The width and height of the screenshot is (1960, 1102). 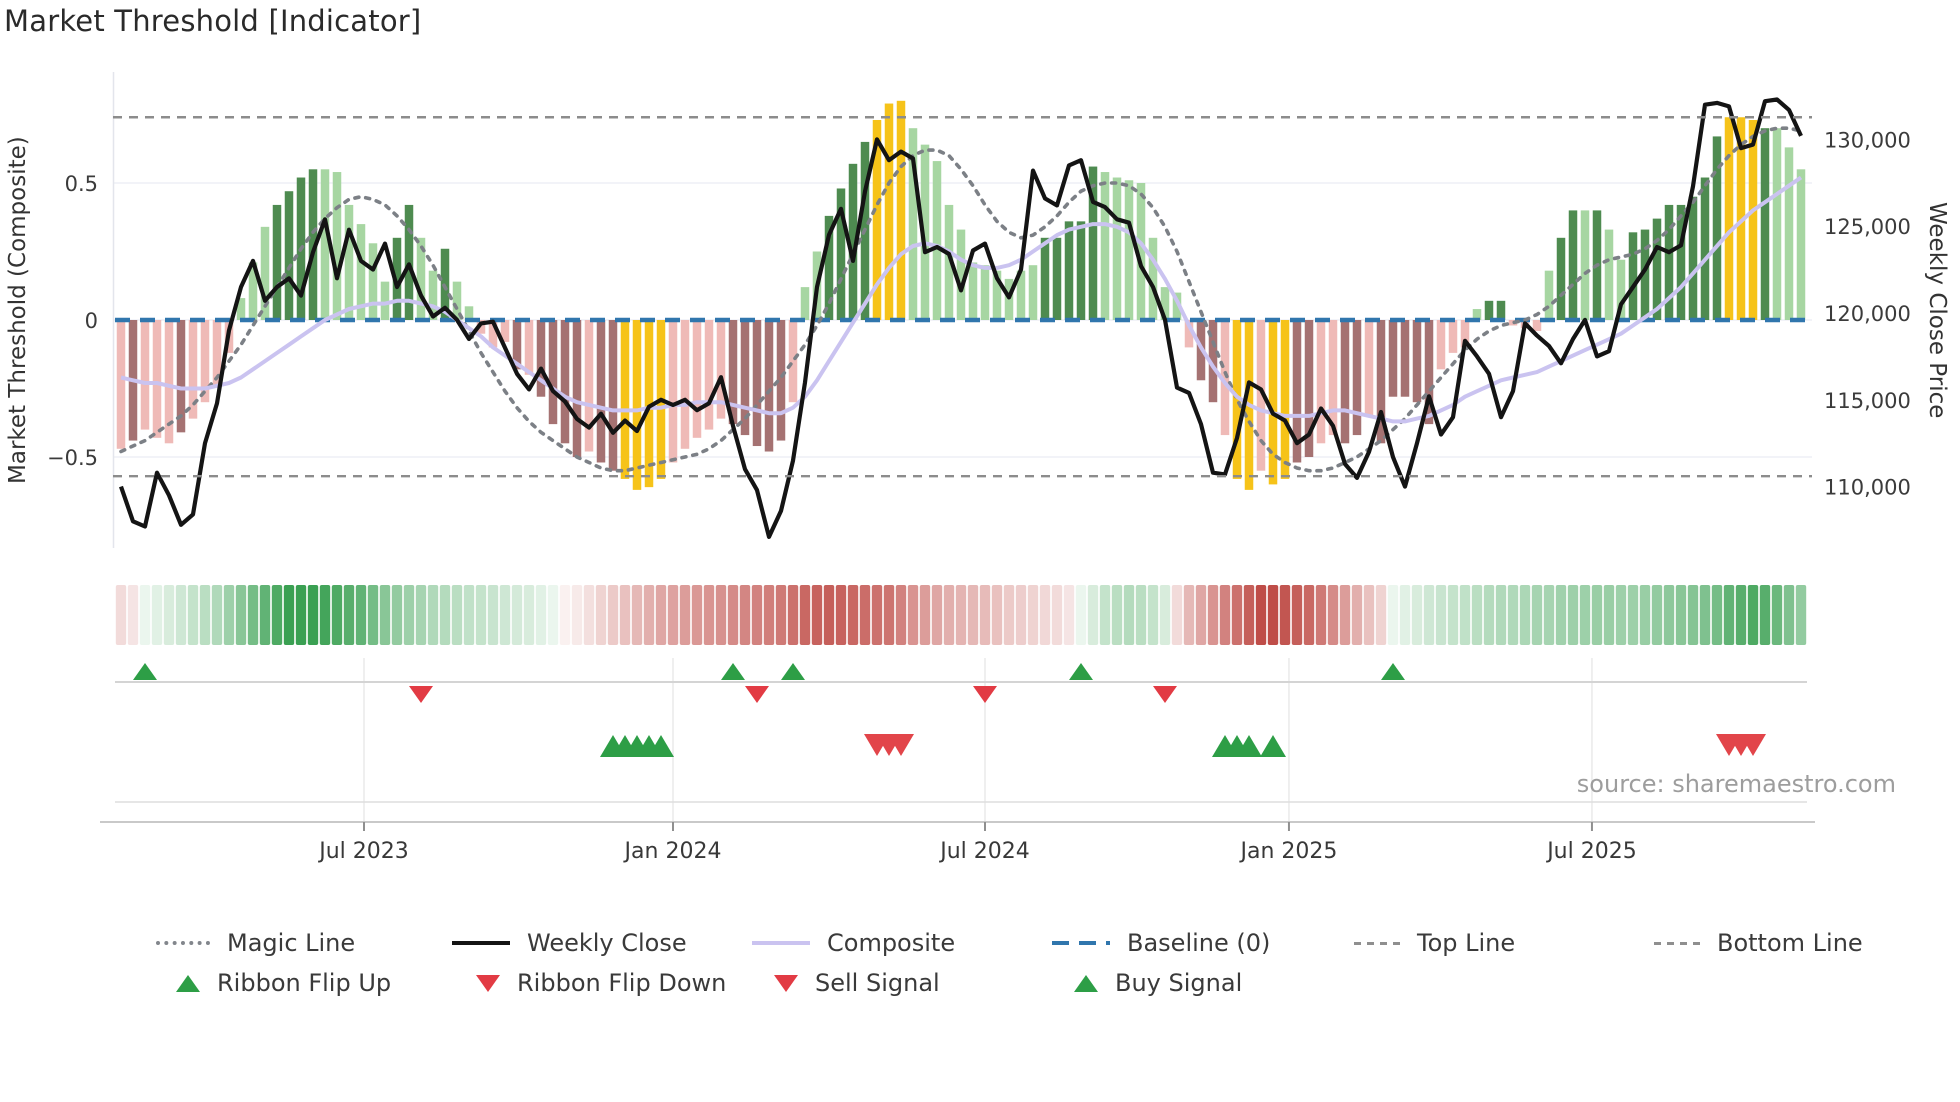 What do you see at coordinates (622, 983) in the screenshot?
I see `legend-label-ribbon-flip-down: Ribbon Flip Down` at bounding box center [622, 983].